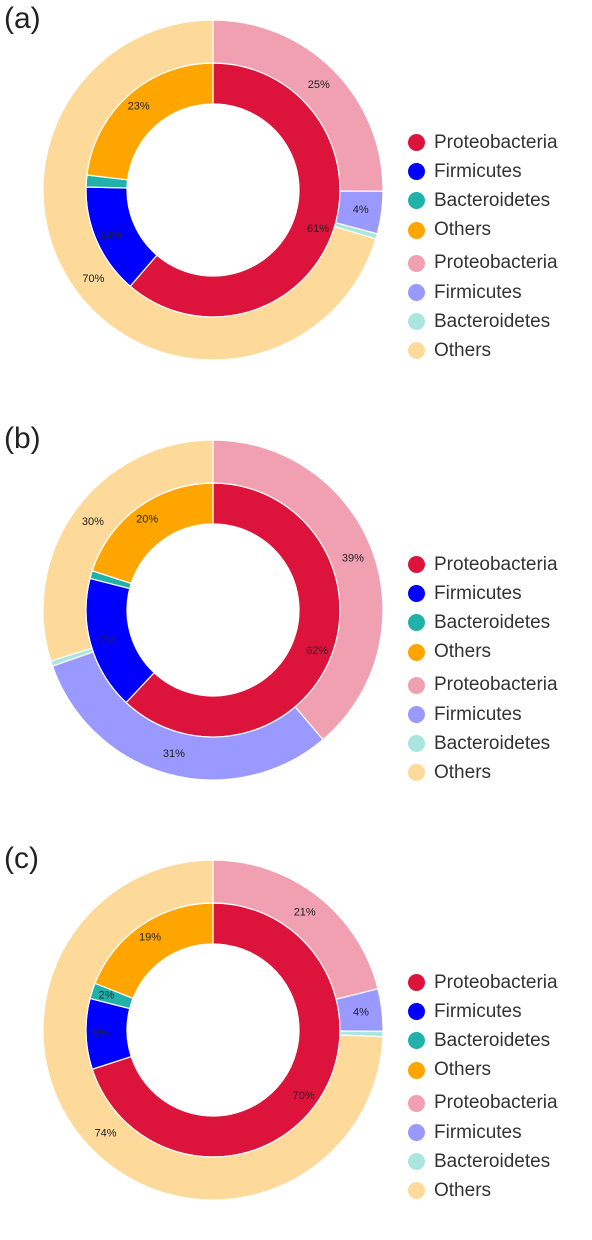 Image resolution: width=592 pixels, height=1240 pixels. I want to click on outer-slice-label: 39%, so click(353, 559).